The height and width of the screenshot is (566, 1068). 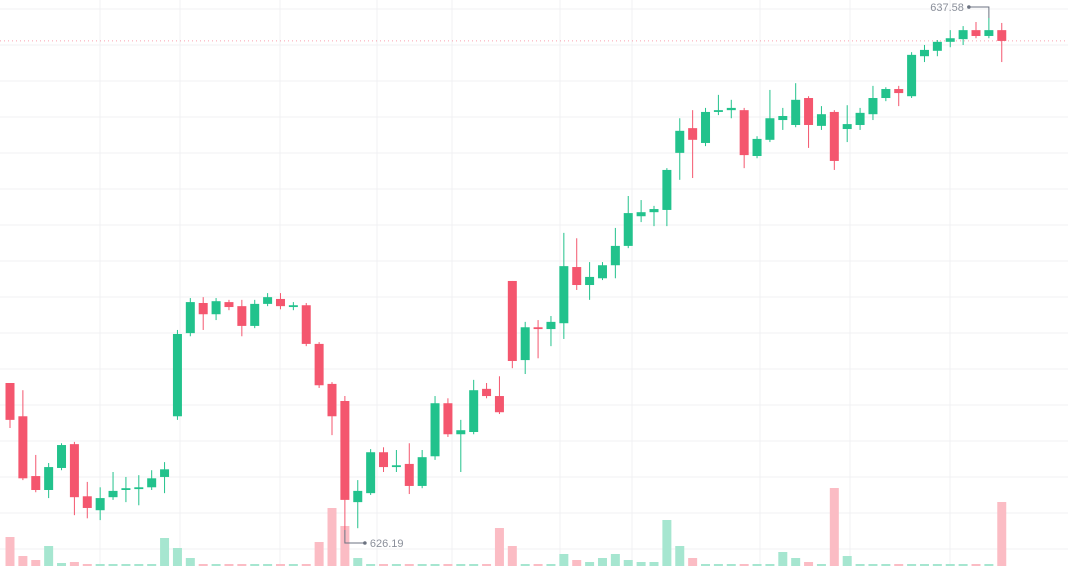 I want to click on min-label: 626.19, so click(x=387, y=544).